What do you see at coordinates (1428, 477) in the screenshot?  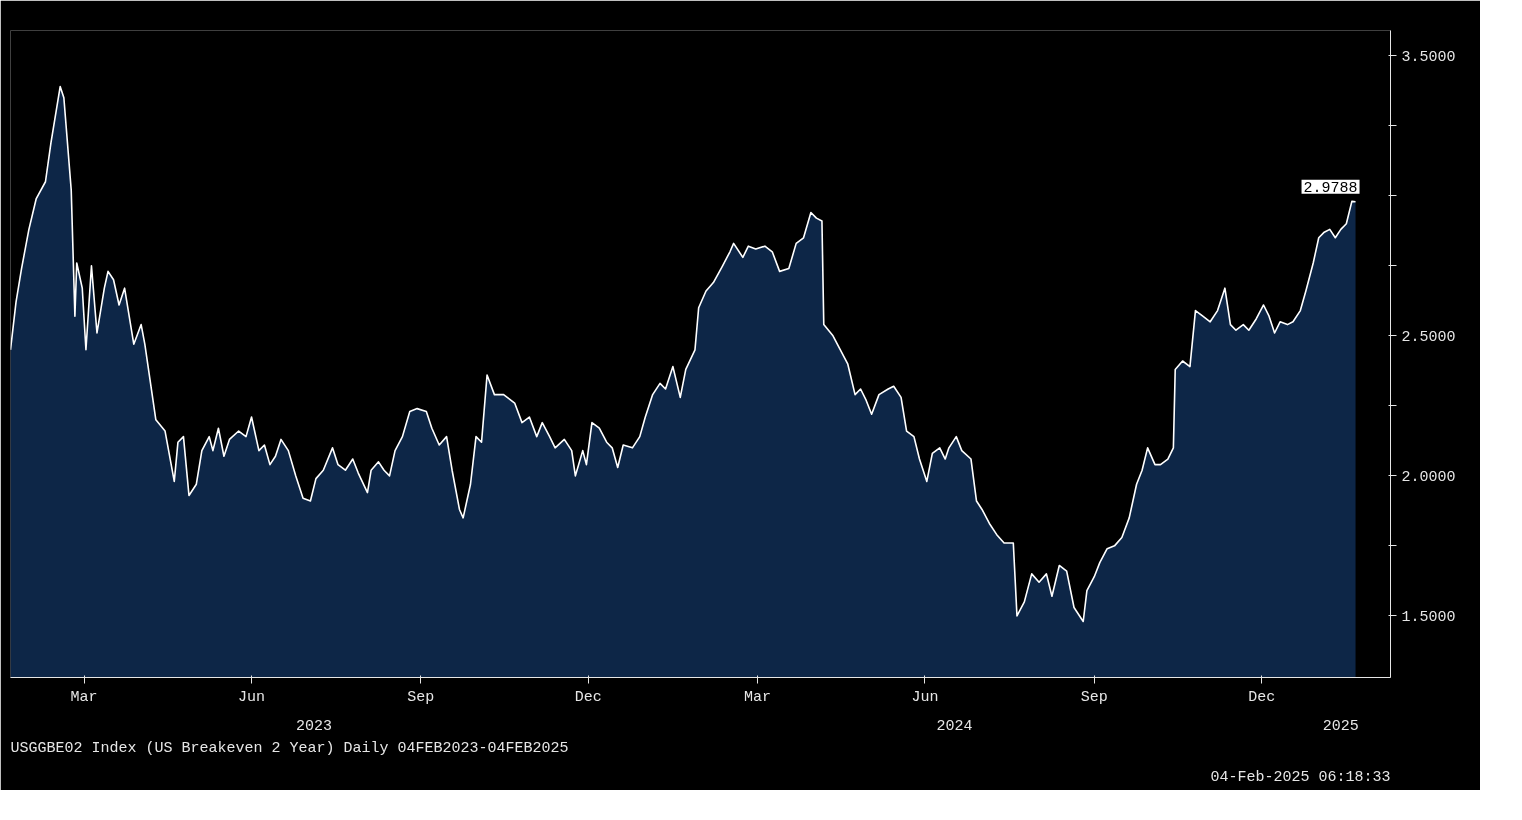 I see `y-tick-label: 2.0000` at bounding box center [1428, 477].